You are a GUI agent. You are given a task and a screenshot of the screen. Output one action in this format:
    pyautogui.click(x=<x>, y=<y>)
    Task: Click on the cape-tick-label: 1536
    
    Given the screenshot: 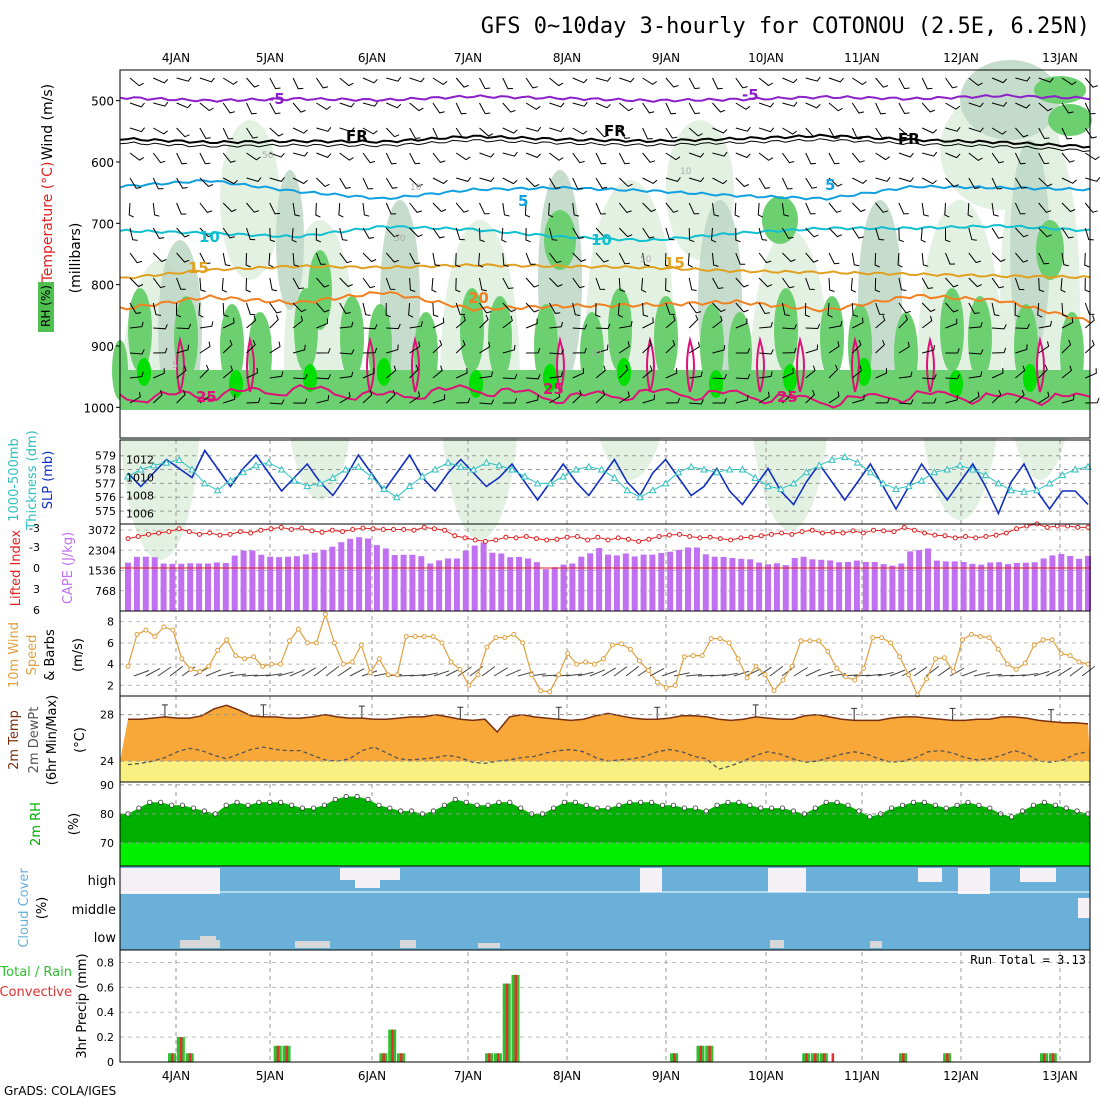 What is the action you would take?
    pyautogui.click(x=102, y=571)
    